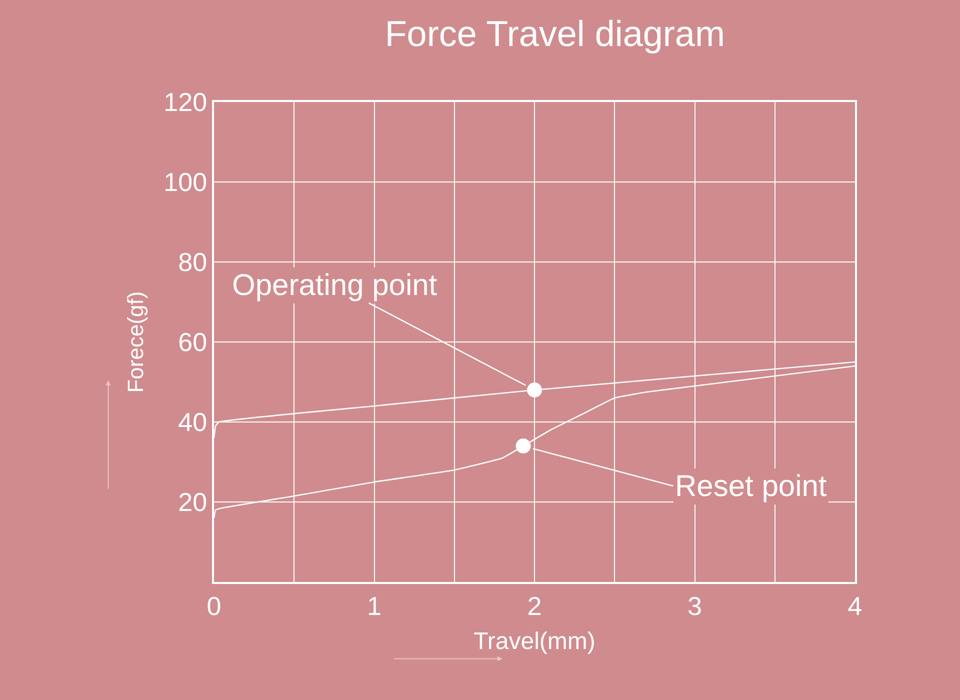 This screenshot has height=700, width=960. I want to click on x-tick-label: 1, so click(374, 605).